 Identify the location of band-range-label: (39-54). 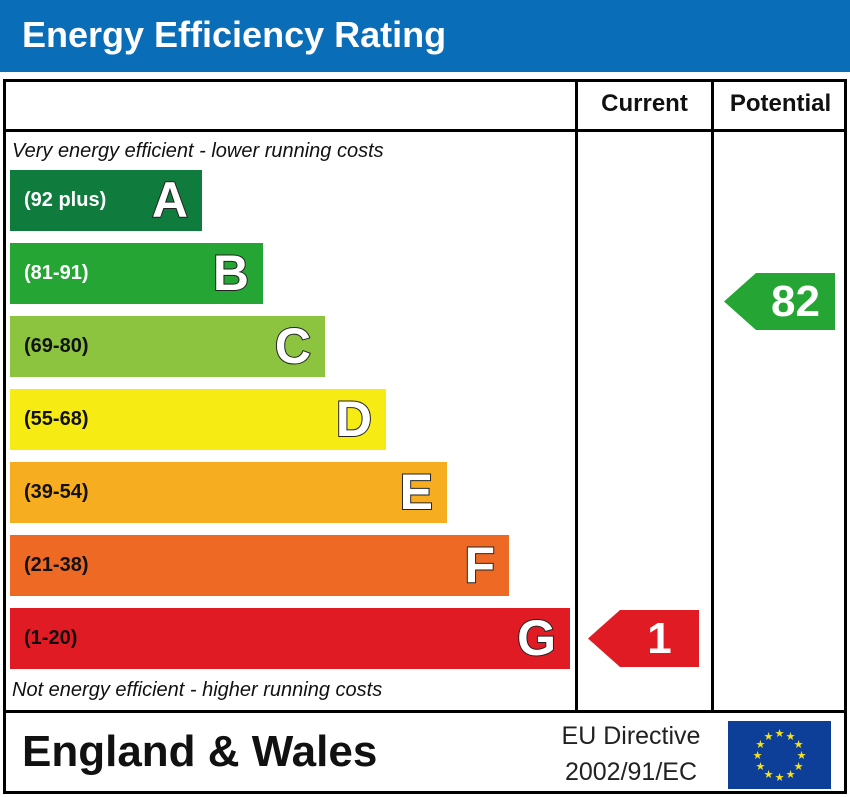
(56, 492).